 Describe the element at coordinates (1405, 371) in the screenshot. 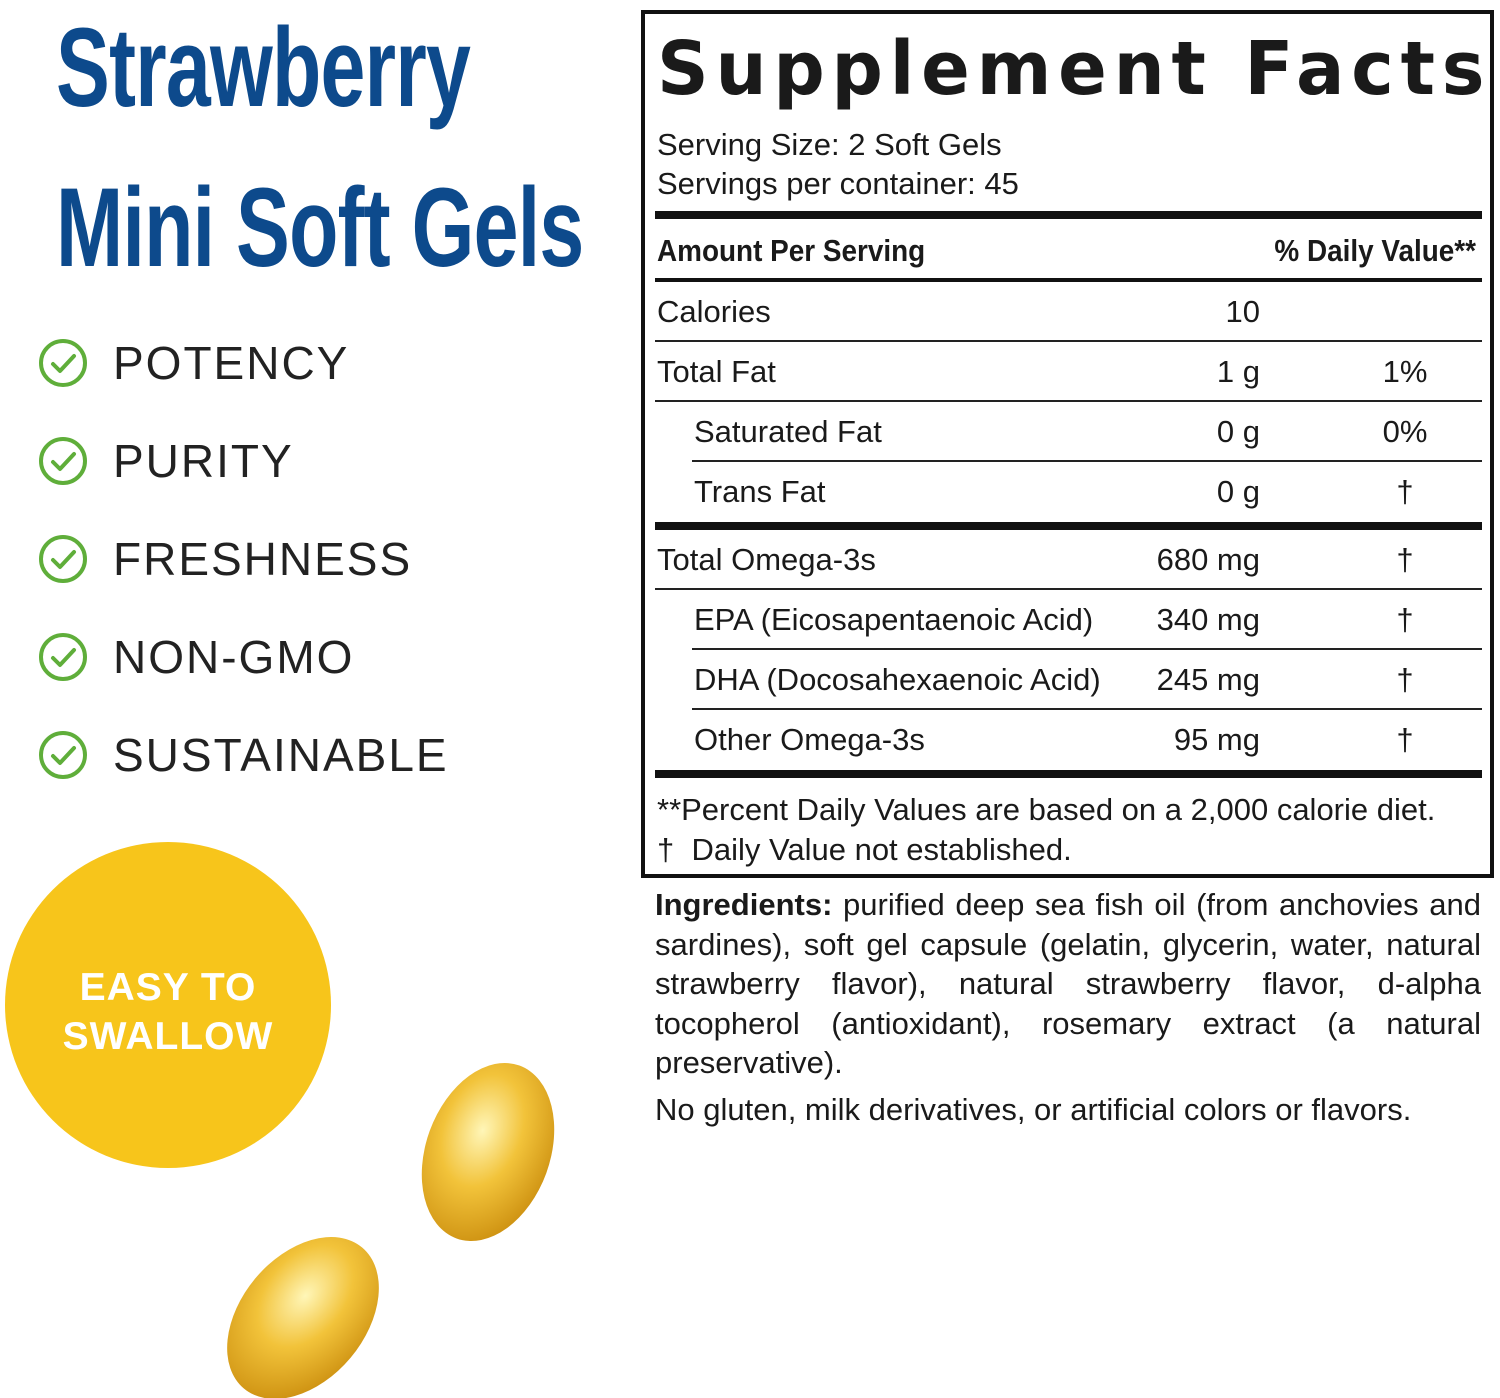

I see `daily-value: 1%` at that location.